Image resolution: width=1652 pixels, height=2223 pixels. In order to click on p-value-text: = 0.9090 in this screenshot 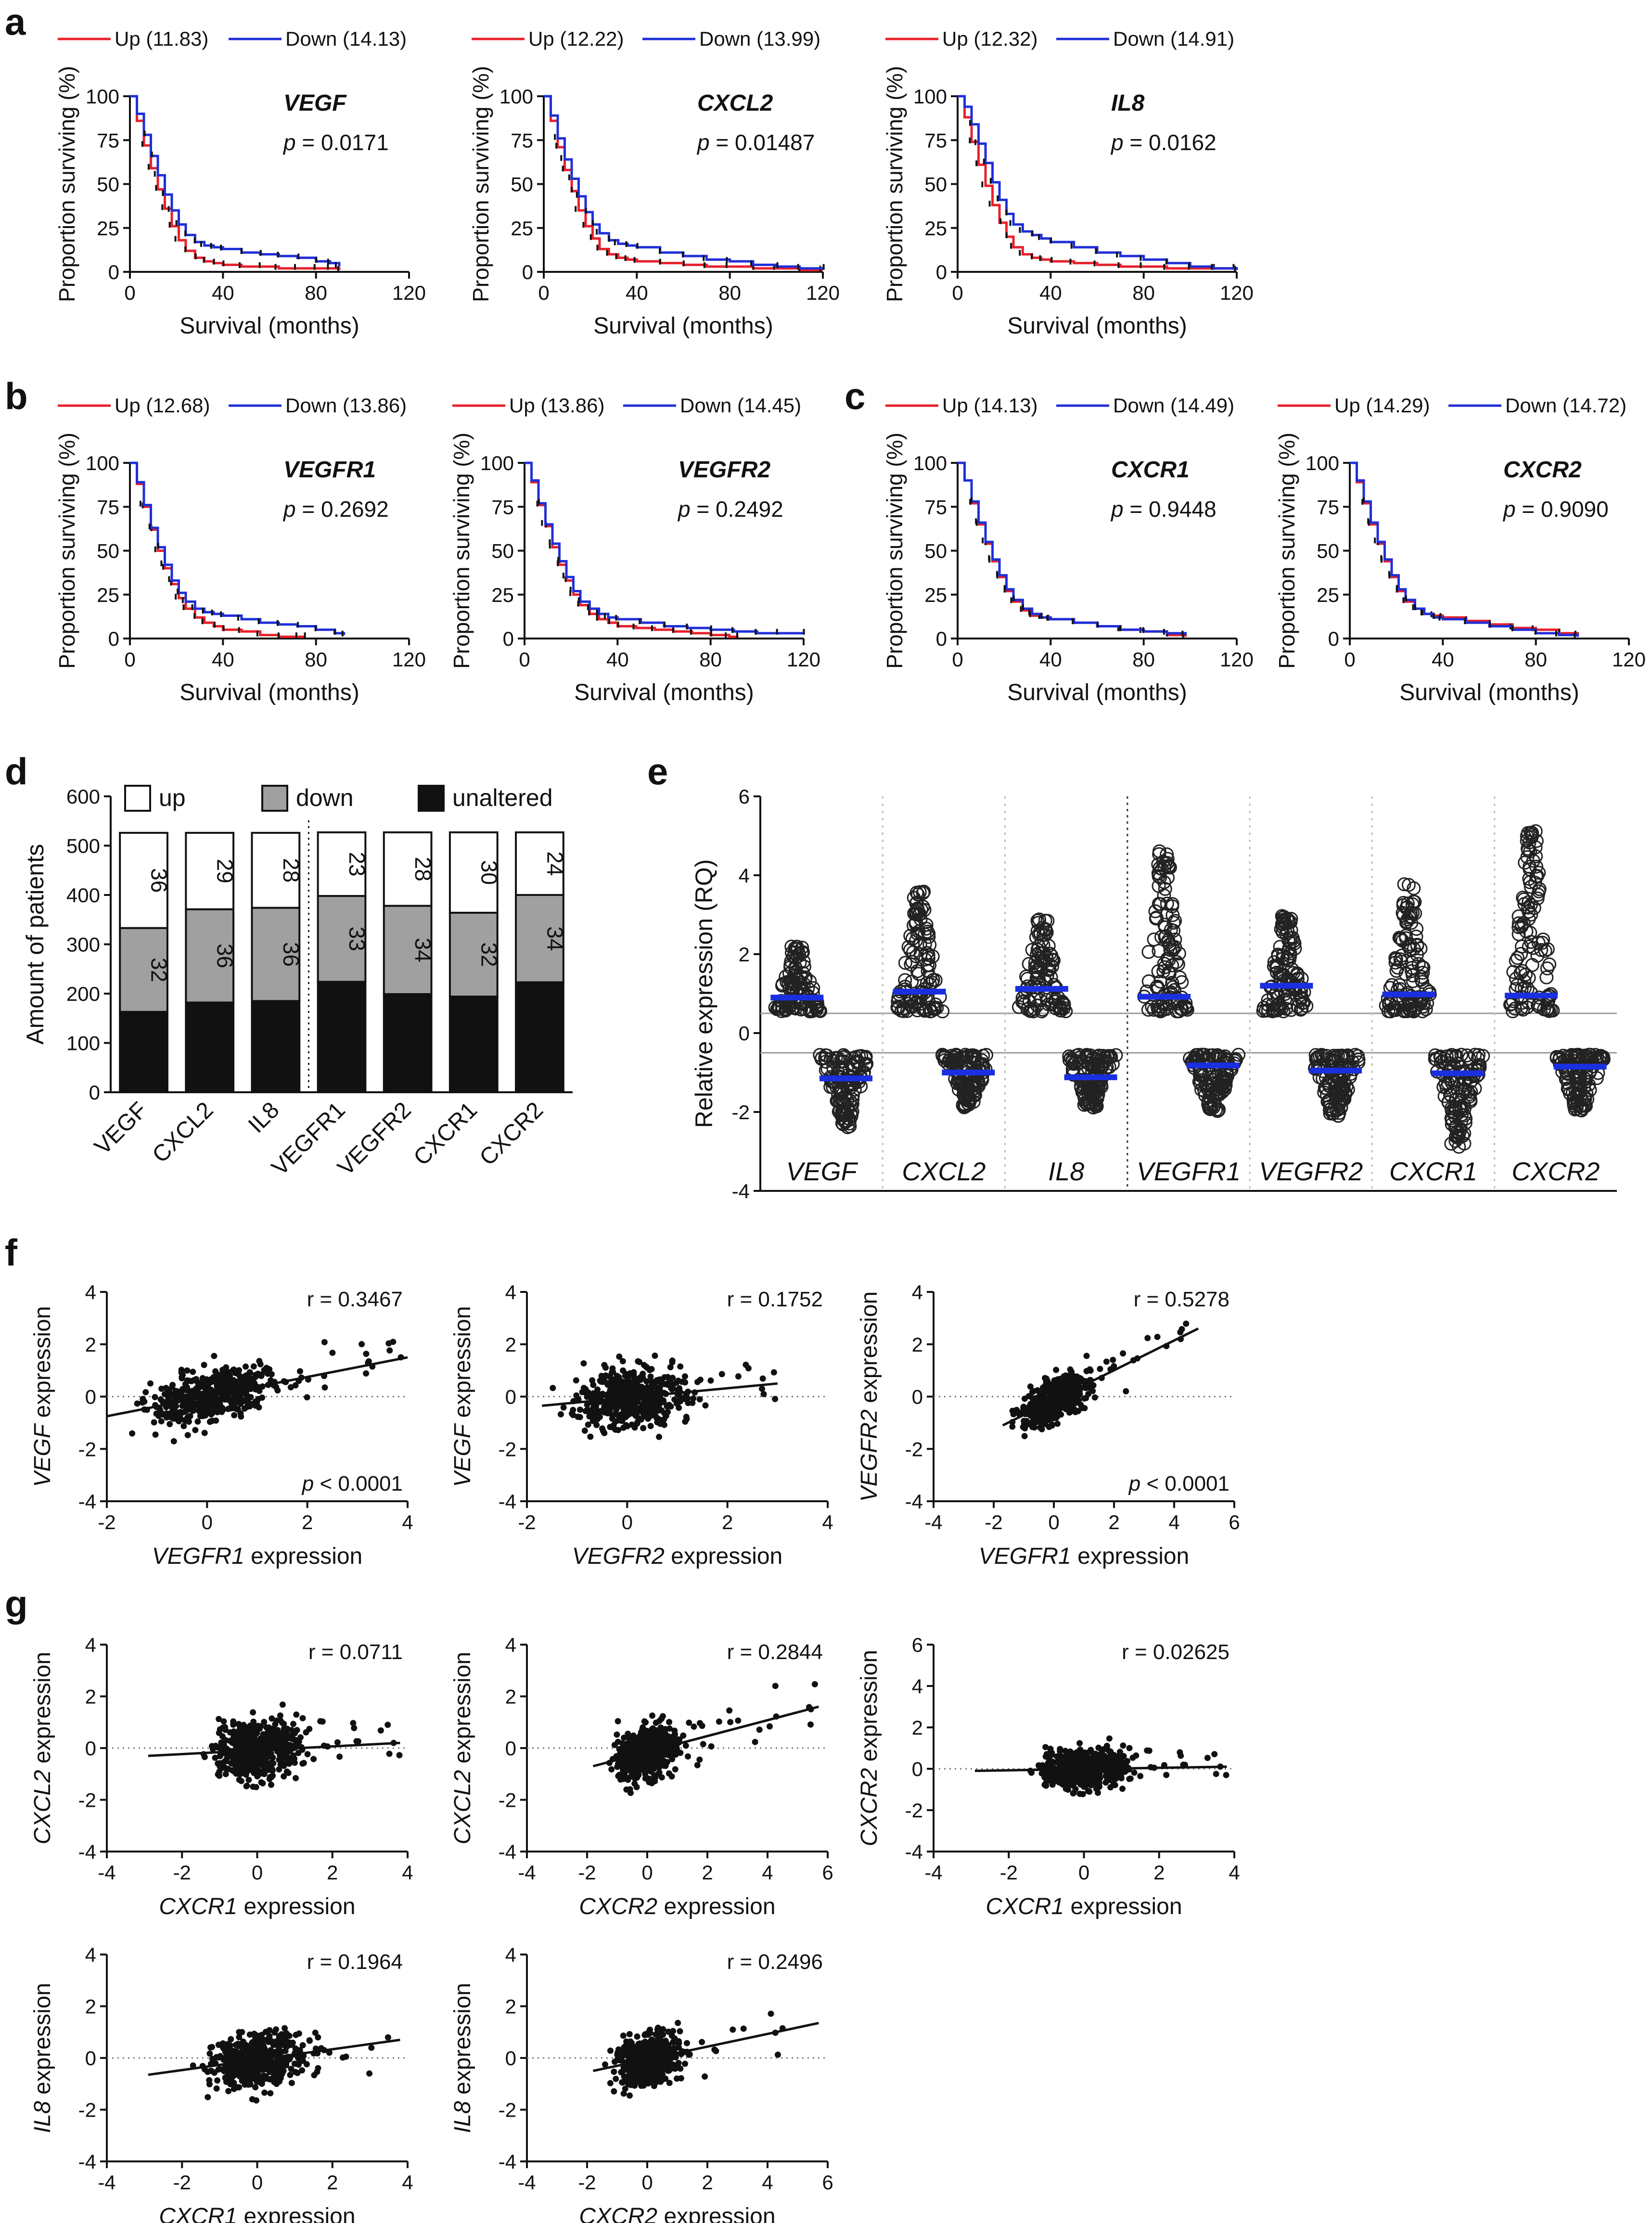, I will do `click(1563, 509)`.